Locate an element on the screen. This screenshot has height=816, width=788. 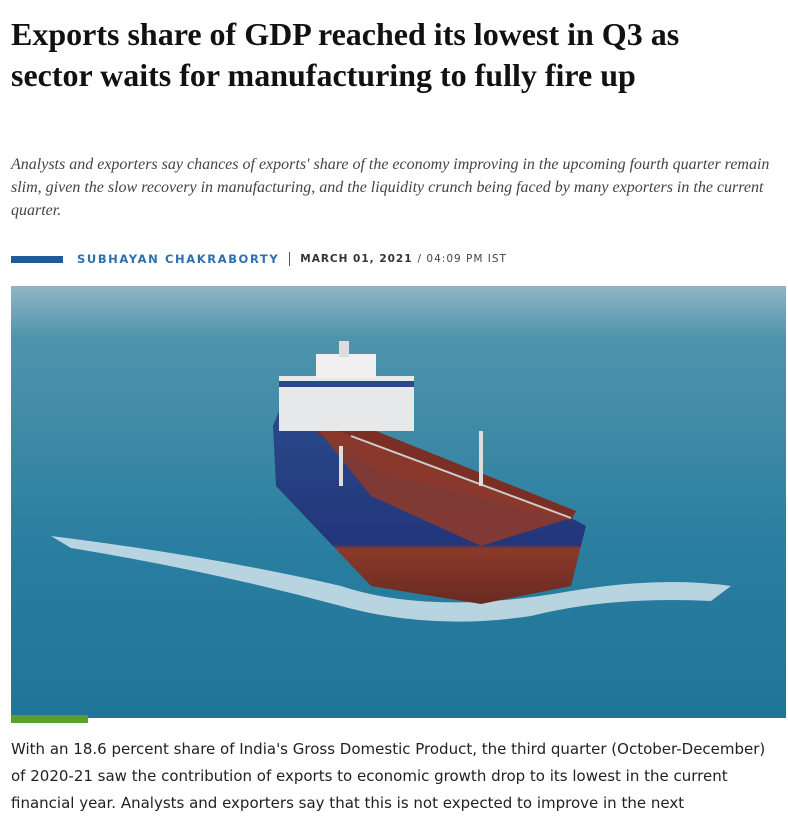
publish-date: MARCH 01, 2021 is located at coordinates (356, 259).